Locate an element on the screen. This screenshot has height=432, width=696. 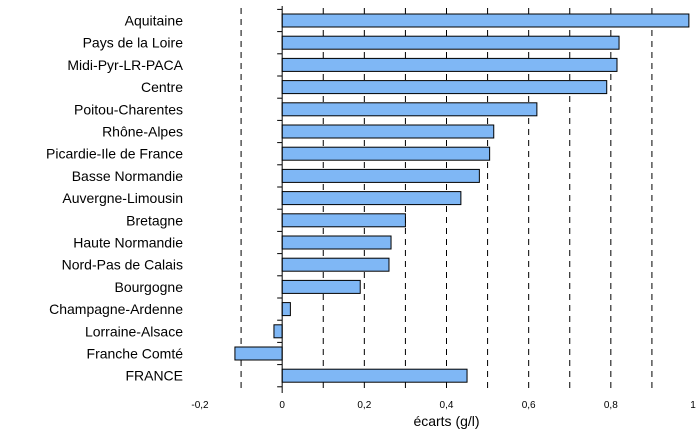
category-label: Basse Normandie is located at coordinates (127, 176).